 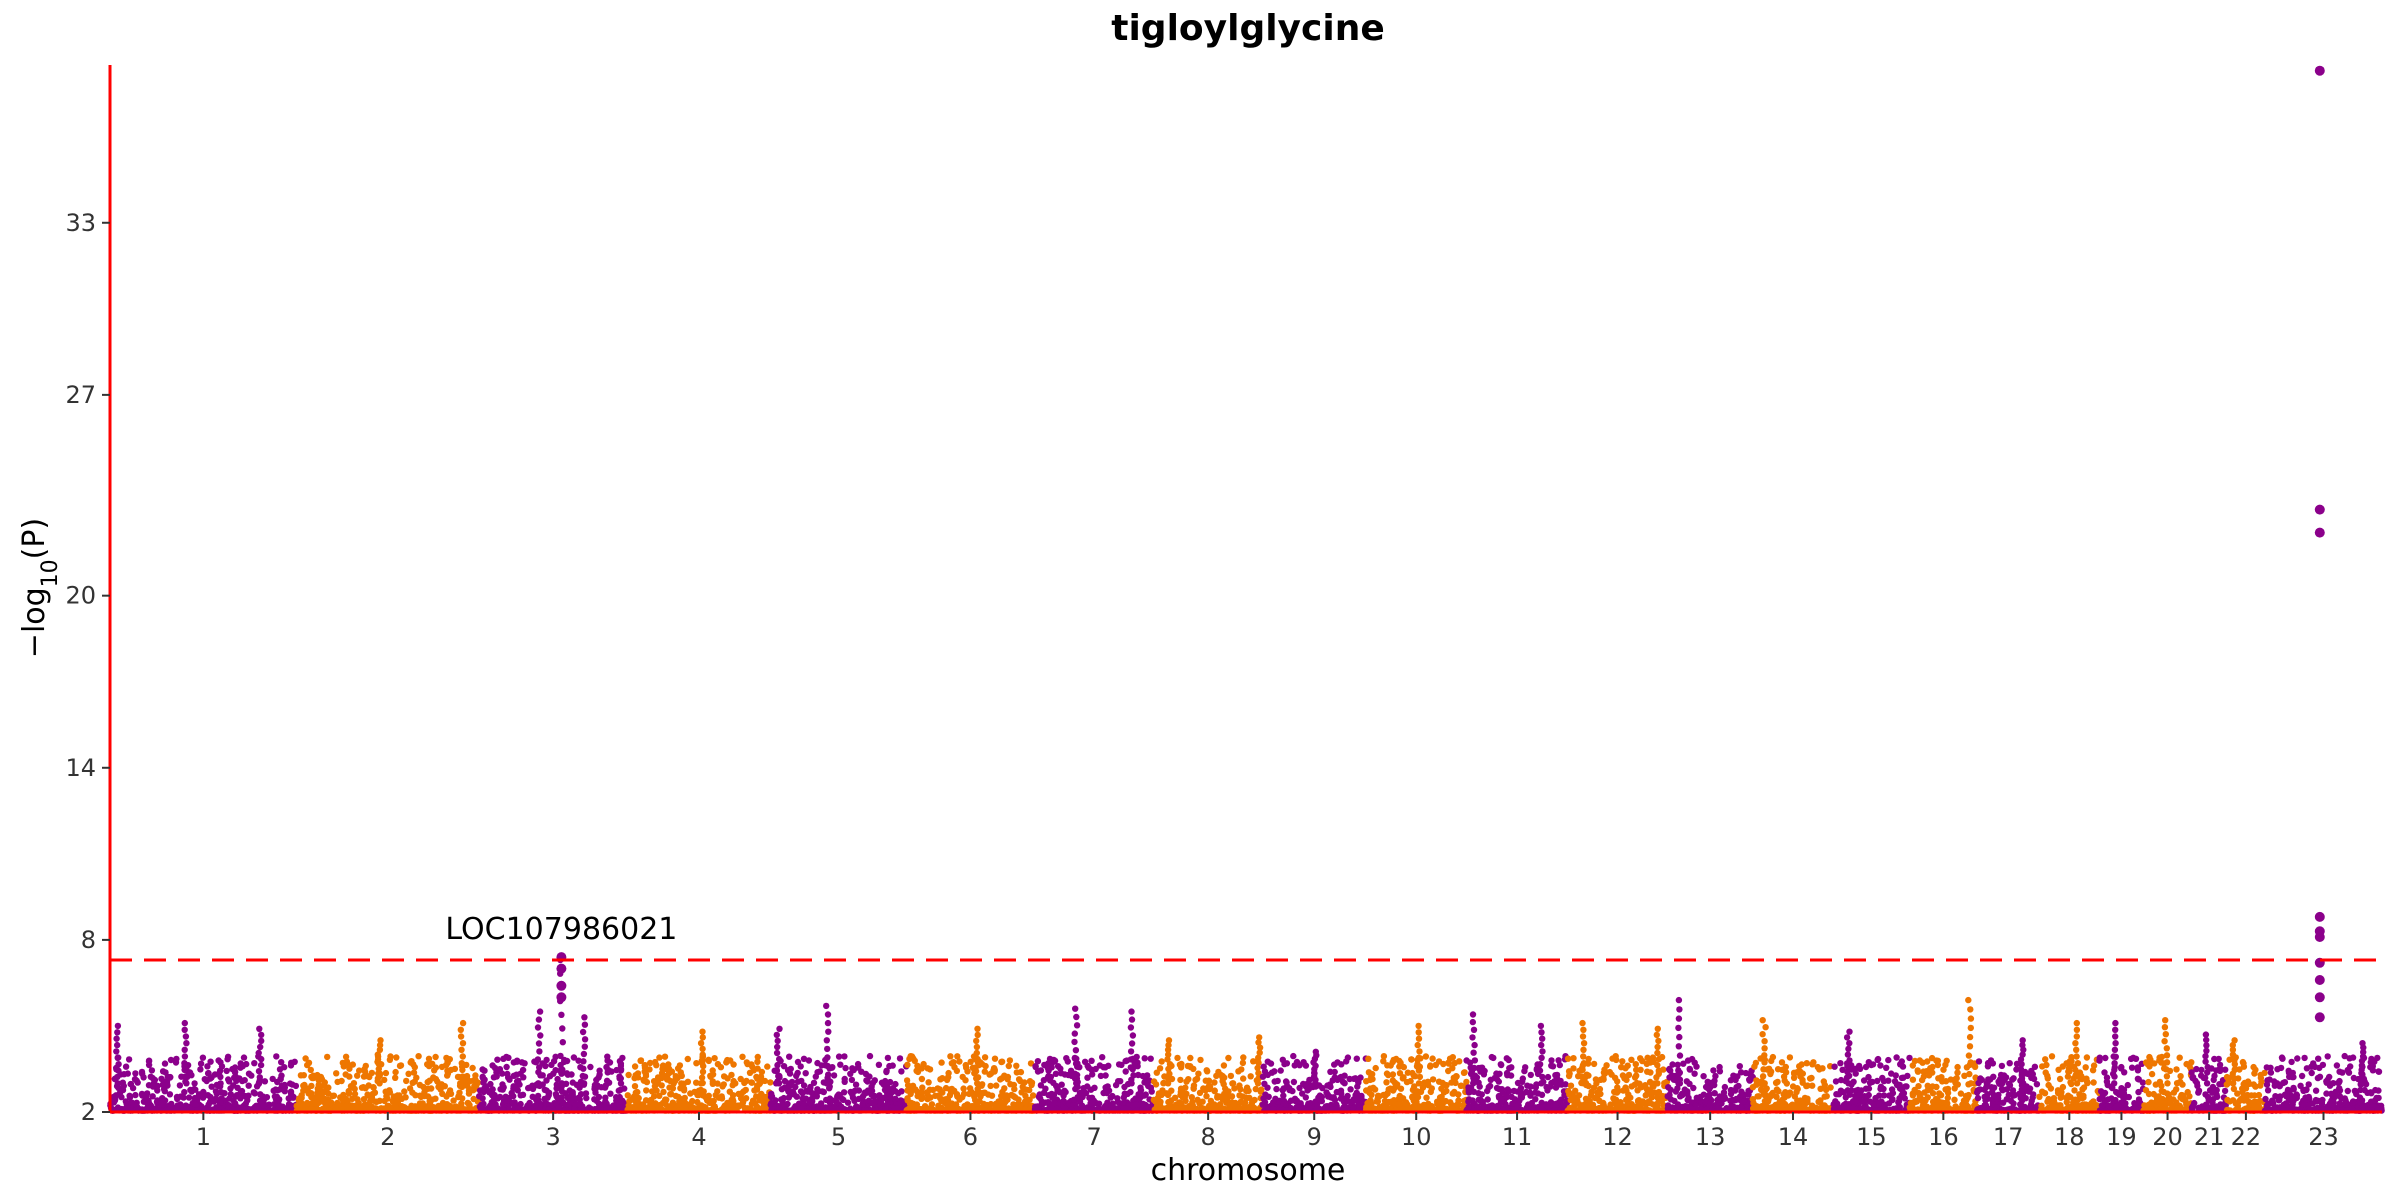 What do you see at coordinates (40, 588) in the screenshot?
I see `y-axis-label: −log10(P)` at bounding box center [40, 588].